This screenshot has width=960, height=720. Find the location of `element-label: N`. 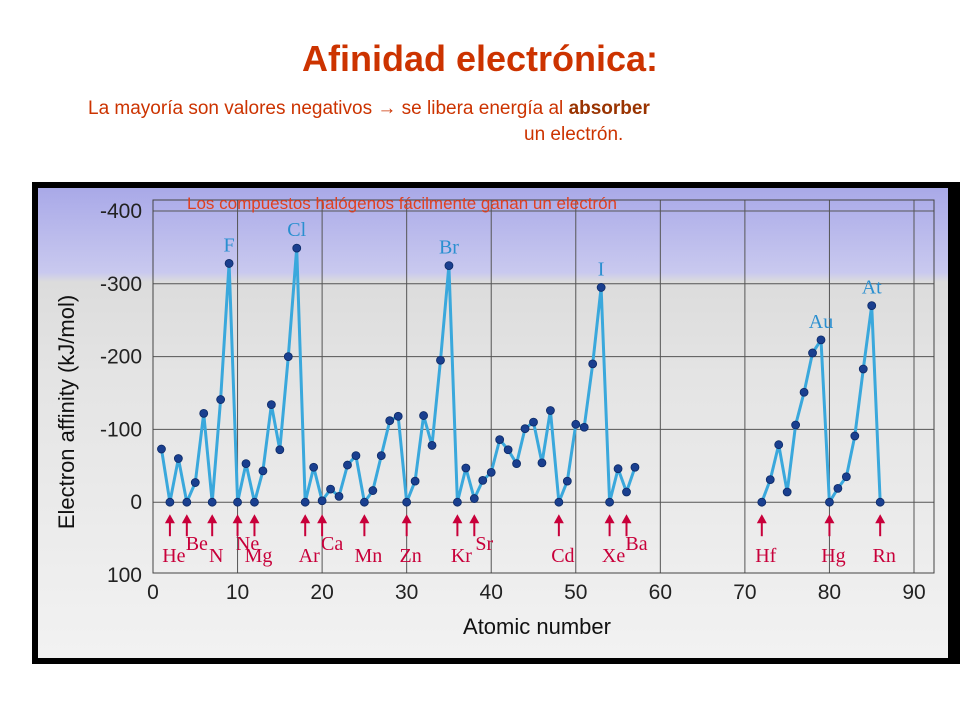

element-label: N is located at coordinates (216, 556).